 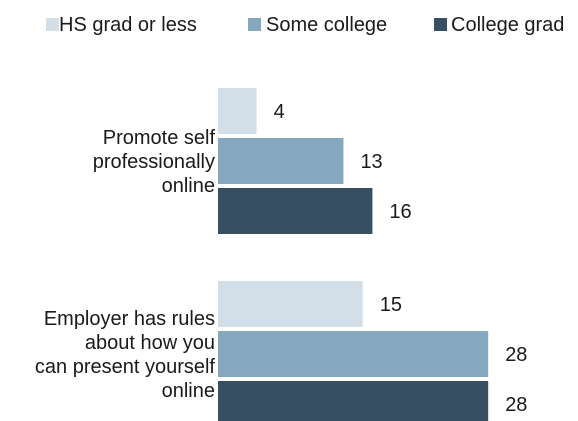 What do you see at coordinates (391, 305) in the screenshot?
I see `value-label-group2-series1: 15` at bounding box center [391, 305].